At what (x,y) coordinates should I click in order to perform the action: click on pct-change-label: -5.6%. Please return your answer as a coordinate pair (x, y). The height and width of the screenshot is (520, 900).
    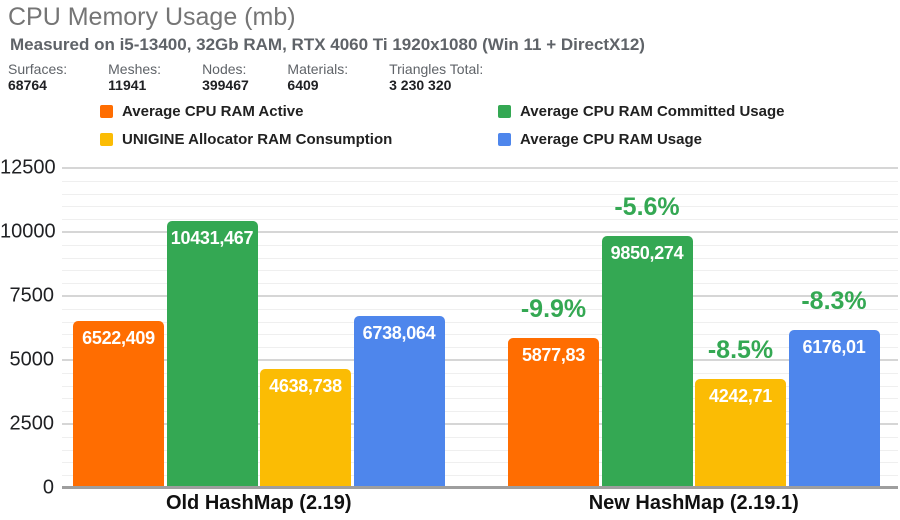
    Looking at the image, I should click on (647, 206).